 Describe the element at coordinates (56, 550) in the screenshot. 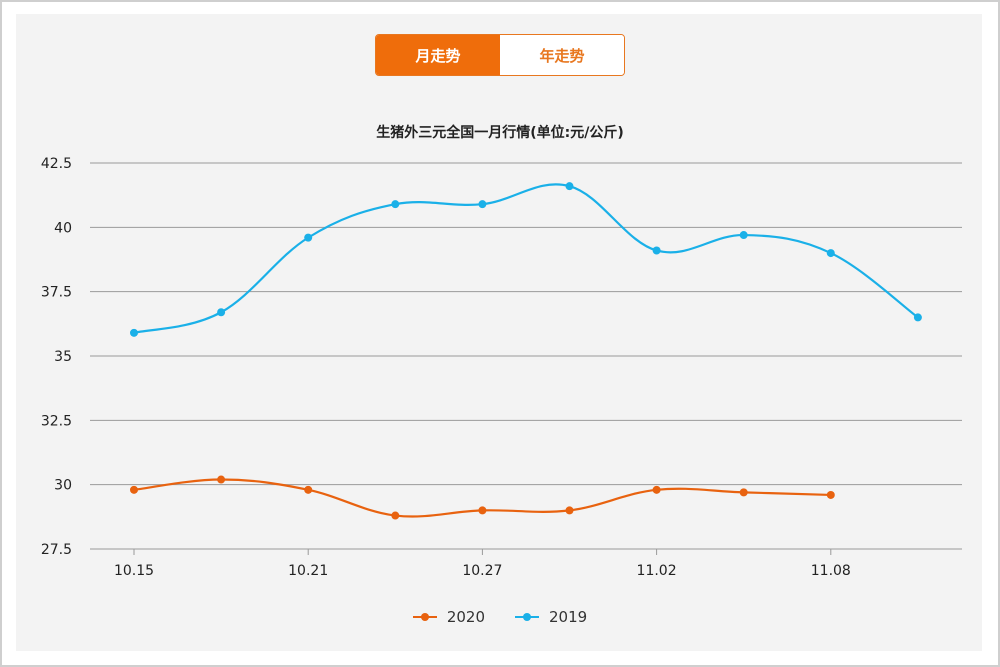

I see `y-tick-label: 27.5` at that location.